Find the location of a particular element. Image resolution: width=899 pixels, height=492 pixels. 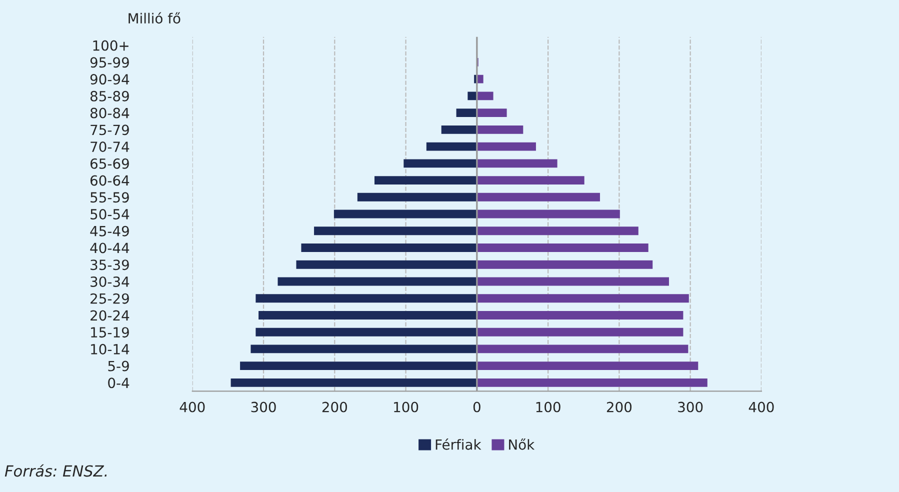

y-tick-label: 85-89 is located at coordinates (109, 96).